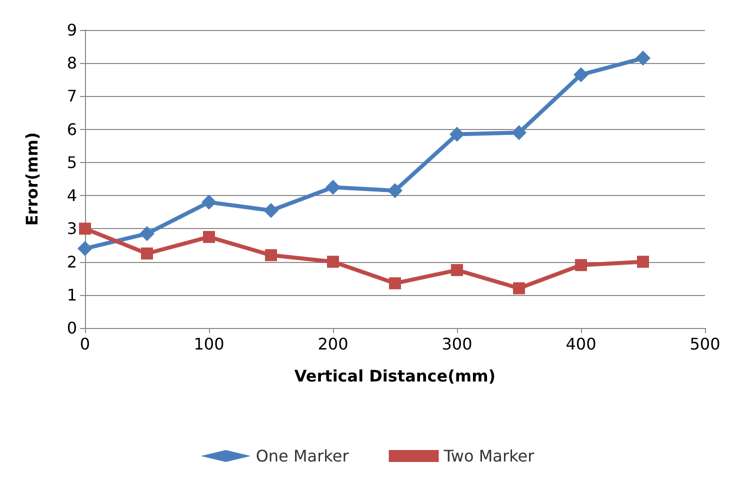  What do you see at coordinates (209, 344) in the screenshot?
I see `x-tick-label: 100` at bounding box center [209, 344].